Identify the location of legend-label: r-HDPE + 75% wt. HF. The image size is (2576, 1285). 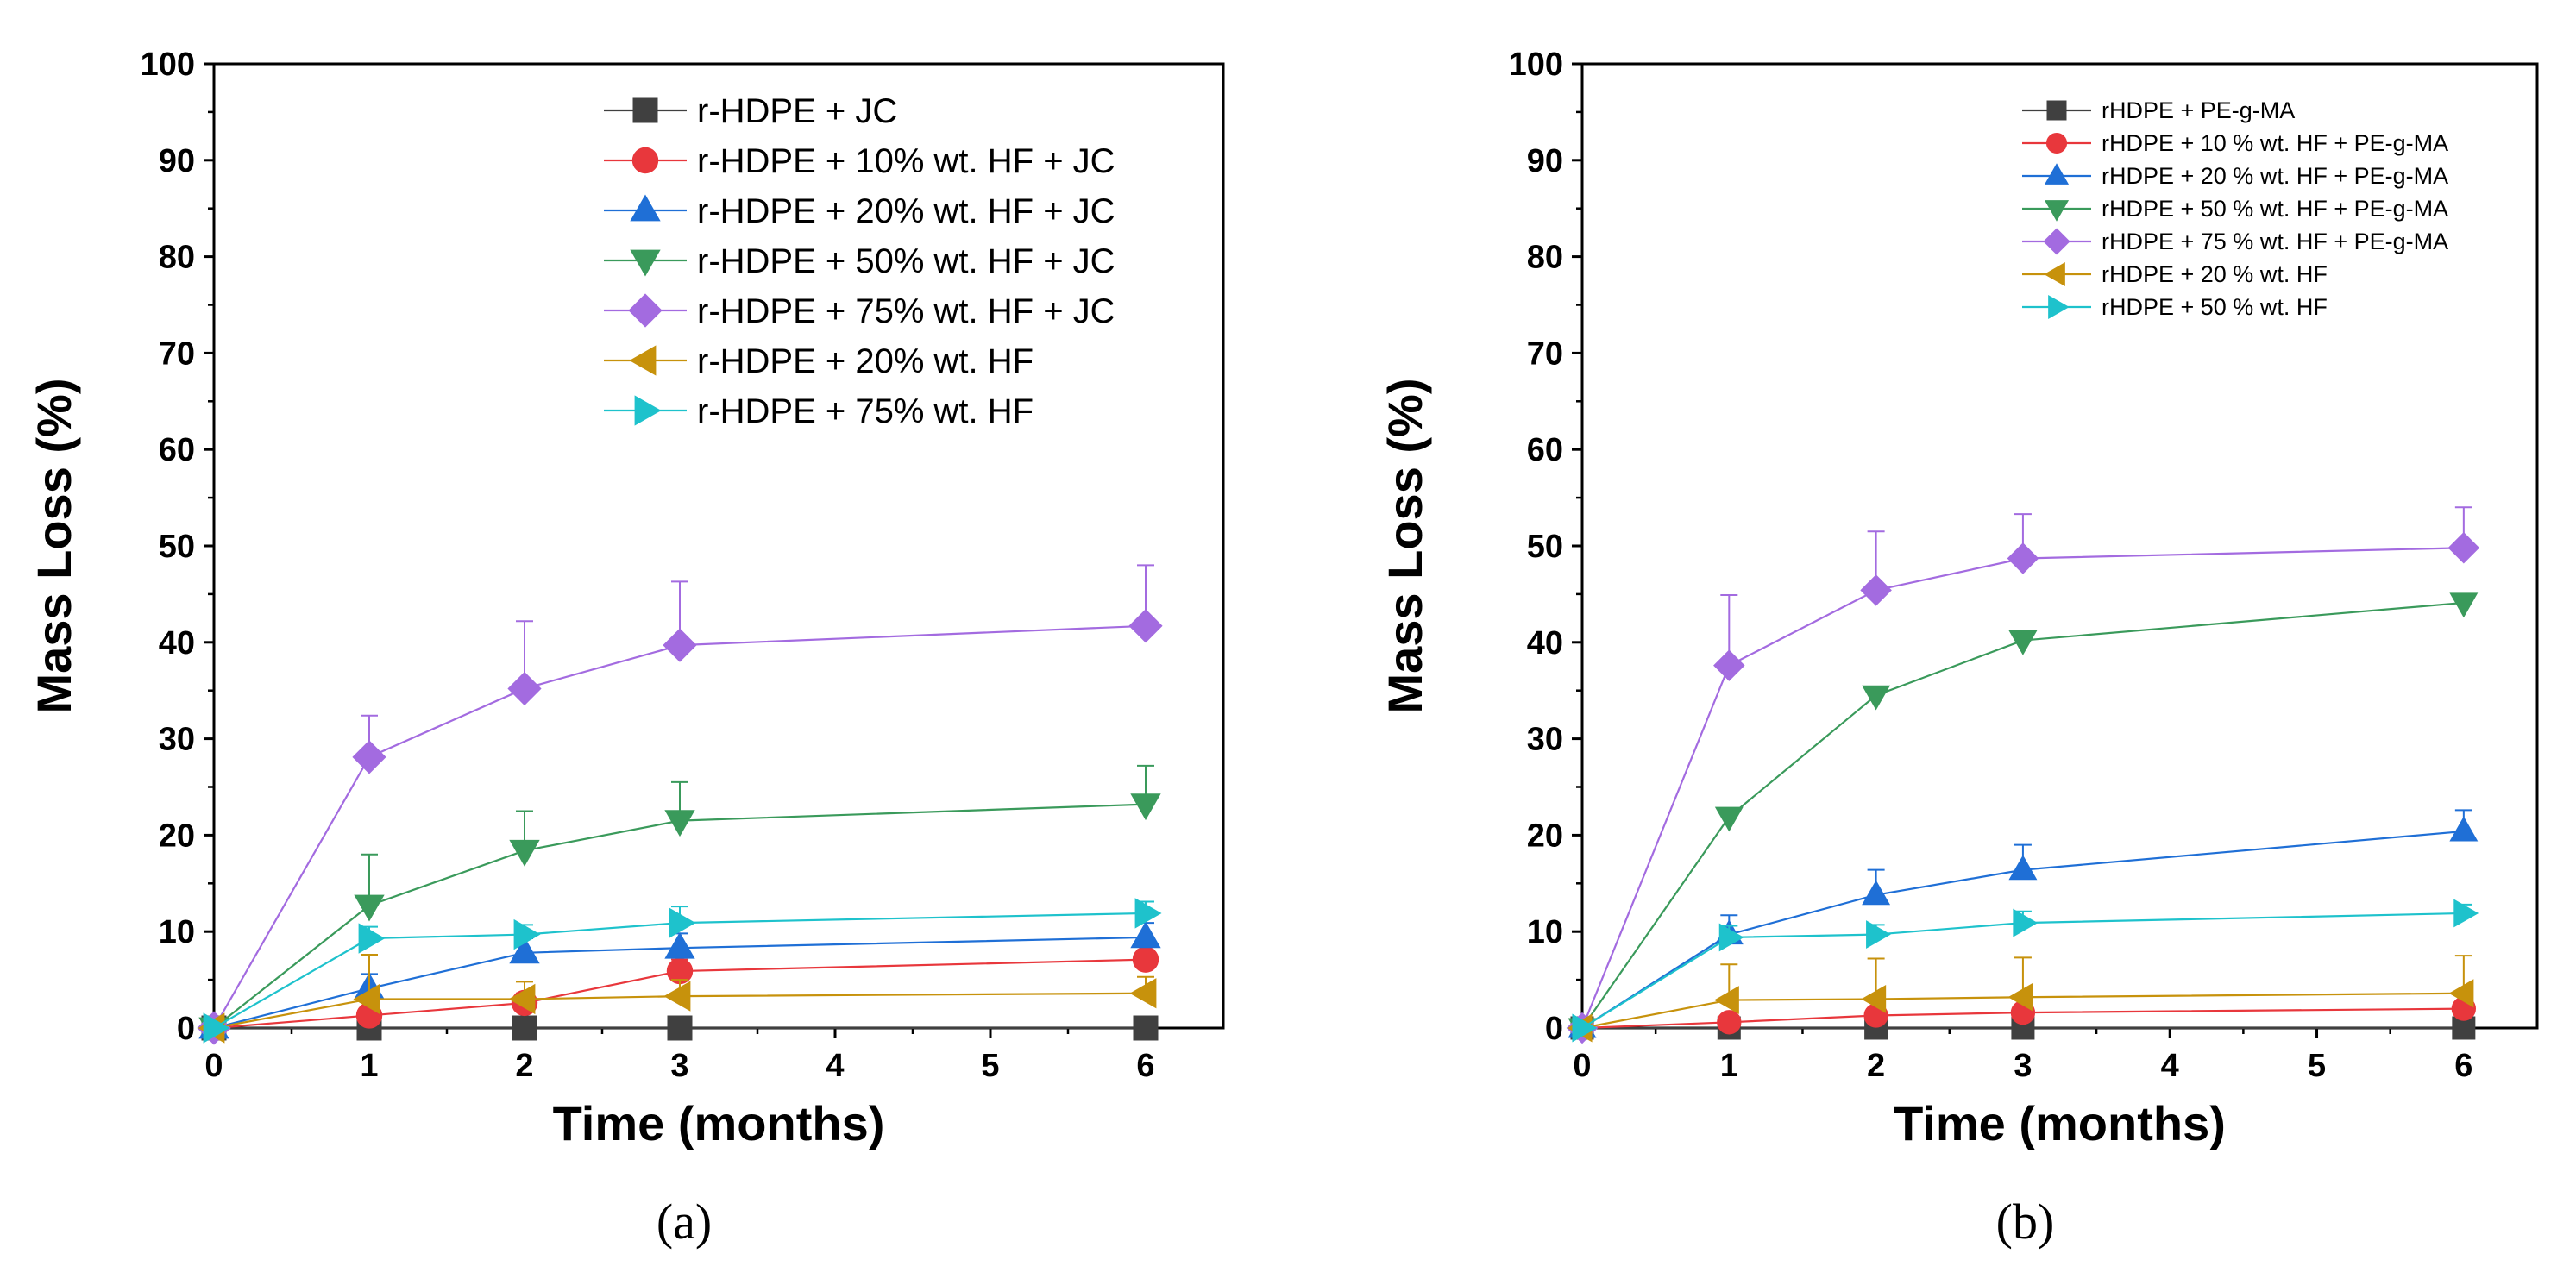
(865, 411).